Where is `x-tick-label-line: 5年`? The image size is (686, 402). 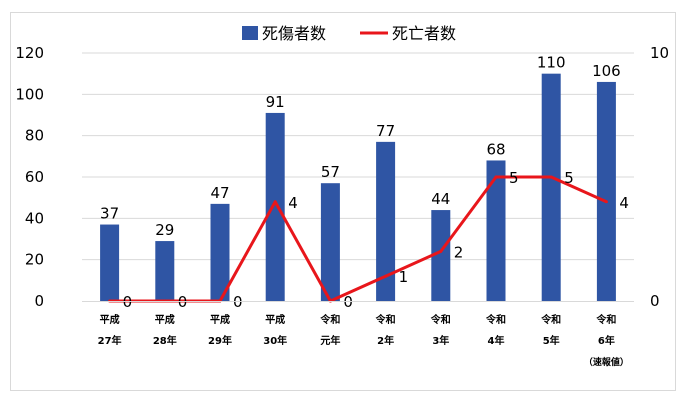
x-tick-label-line: 5年 is located at coordinates (551, 340).